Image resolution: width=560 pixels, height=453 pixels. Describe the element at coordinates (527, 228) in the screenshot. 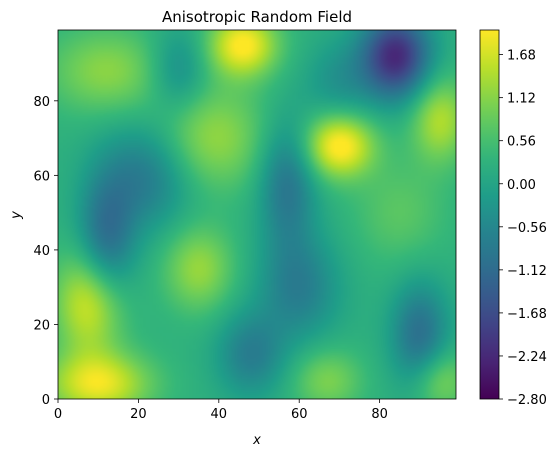

I see `colorbar-tick-label: −0.56` at that location.